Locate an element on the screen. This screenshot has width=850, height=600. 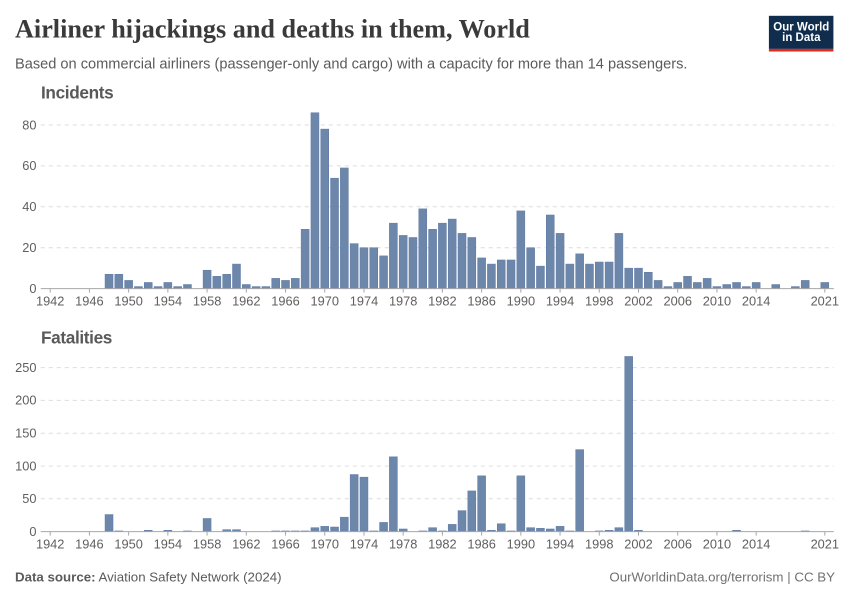
svg-text: 80 is located at coordinates (29, 124).